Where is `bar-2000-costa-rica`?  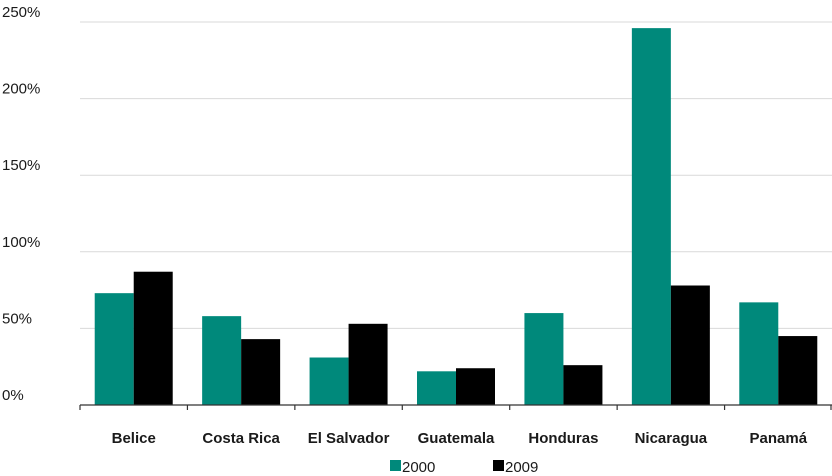
bar-2000-costa-rica is located at coordinates (222, 360).